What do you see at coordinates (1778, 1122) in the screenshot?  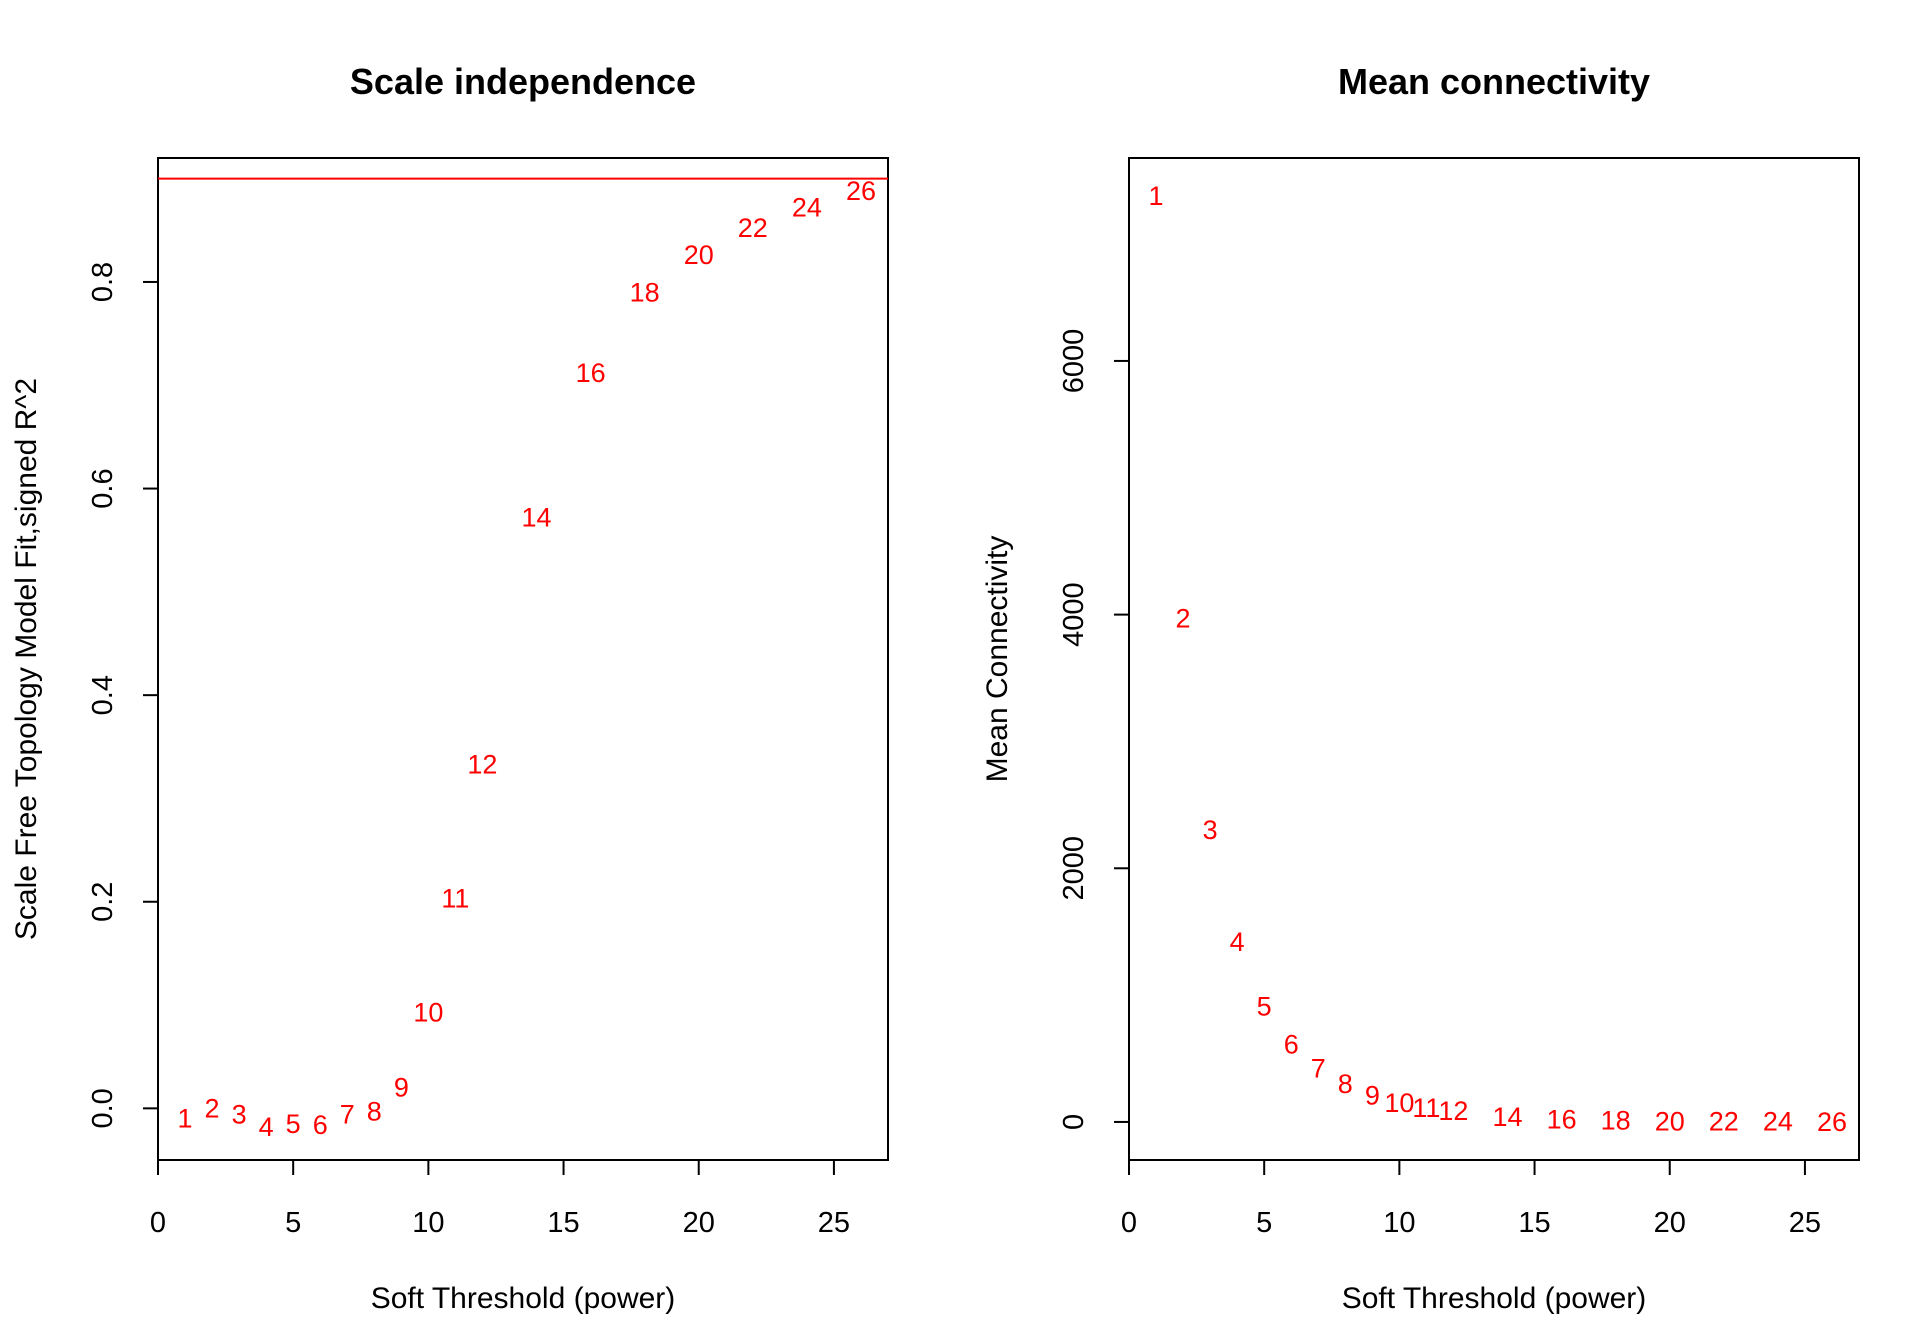 I see `mean-connectivity-point-label: 24` at bounding box center [1778, 1122].